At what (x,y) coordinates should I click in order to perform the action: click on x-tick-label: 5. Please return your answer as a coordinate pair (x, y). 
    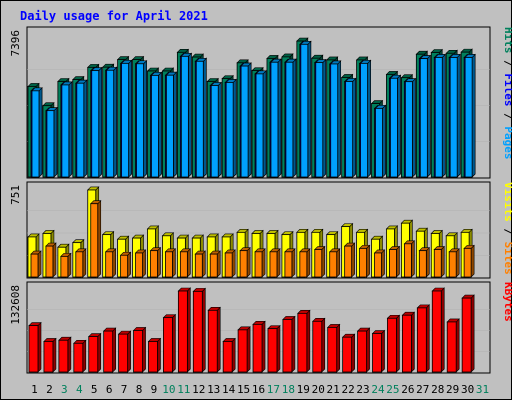
    Looking at the image, I should click on (94, 389).